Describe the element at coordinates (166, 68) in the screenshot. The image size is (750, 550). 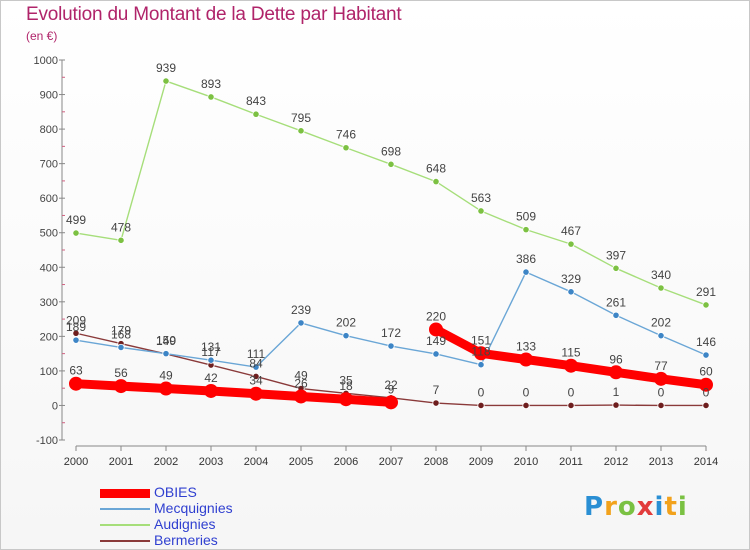
I see `data-label: 939` at that location.